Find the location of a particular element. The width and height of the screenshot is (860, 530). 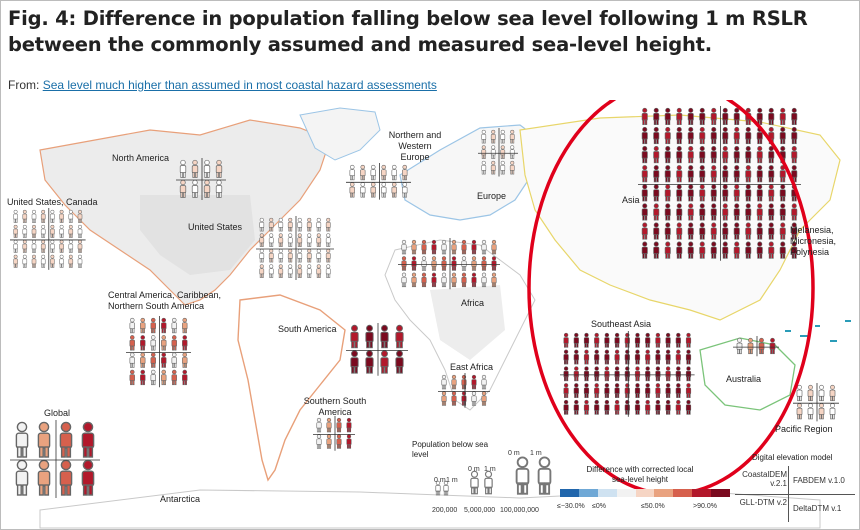

greenland-landmass is located at coordinates (340, 134).